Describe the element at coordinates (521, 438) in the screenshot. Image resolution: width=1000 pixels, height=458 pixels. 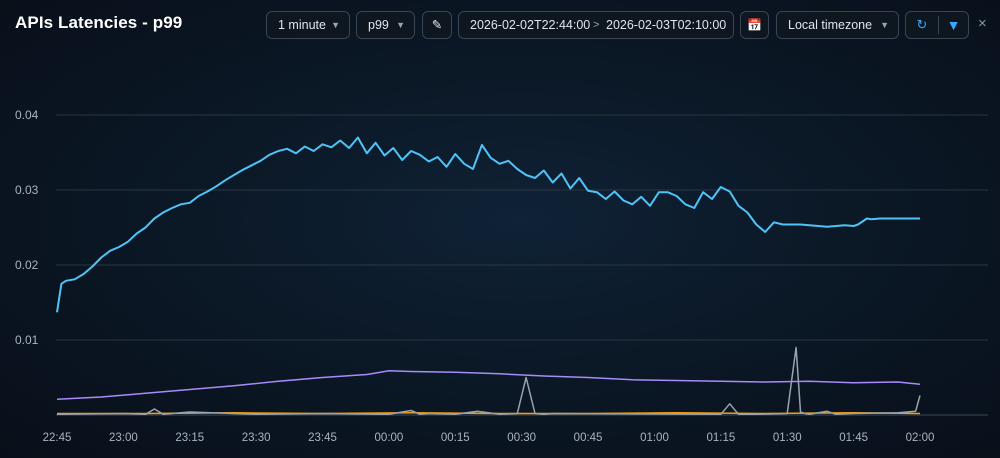
I see `x-tick-label: 00:30` at that location.